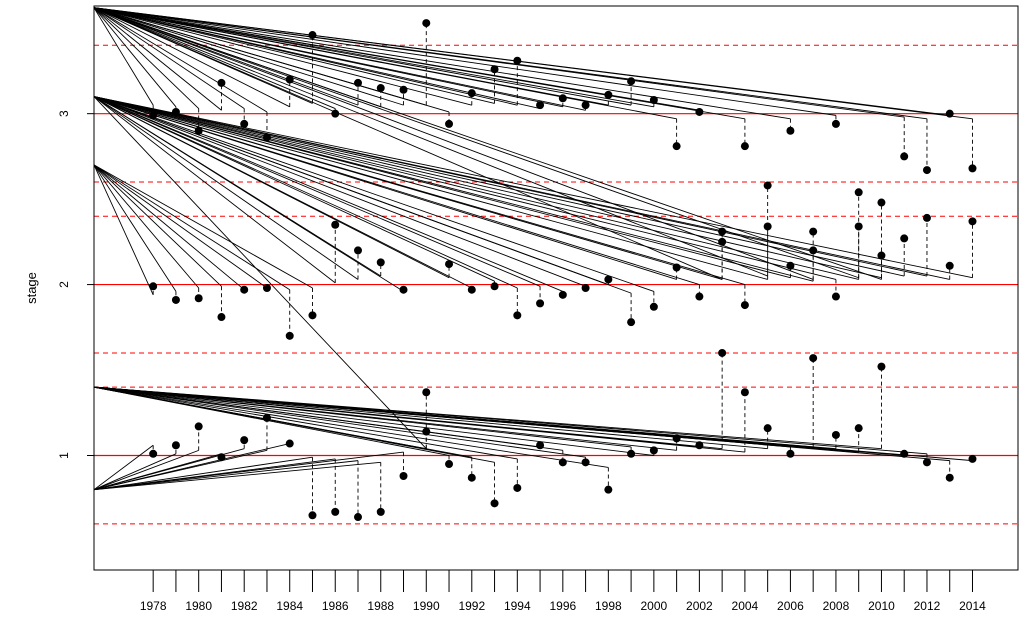 Image resolution: width=1032 pixels, height=620 pixels. What do you see at coordinates (153, 606) in the screenshot?
I see `x-tick-label: 1978` at bounding box center [153, 606].